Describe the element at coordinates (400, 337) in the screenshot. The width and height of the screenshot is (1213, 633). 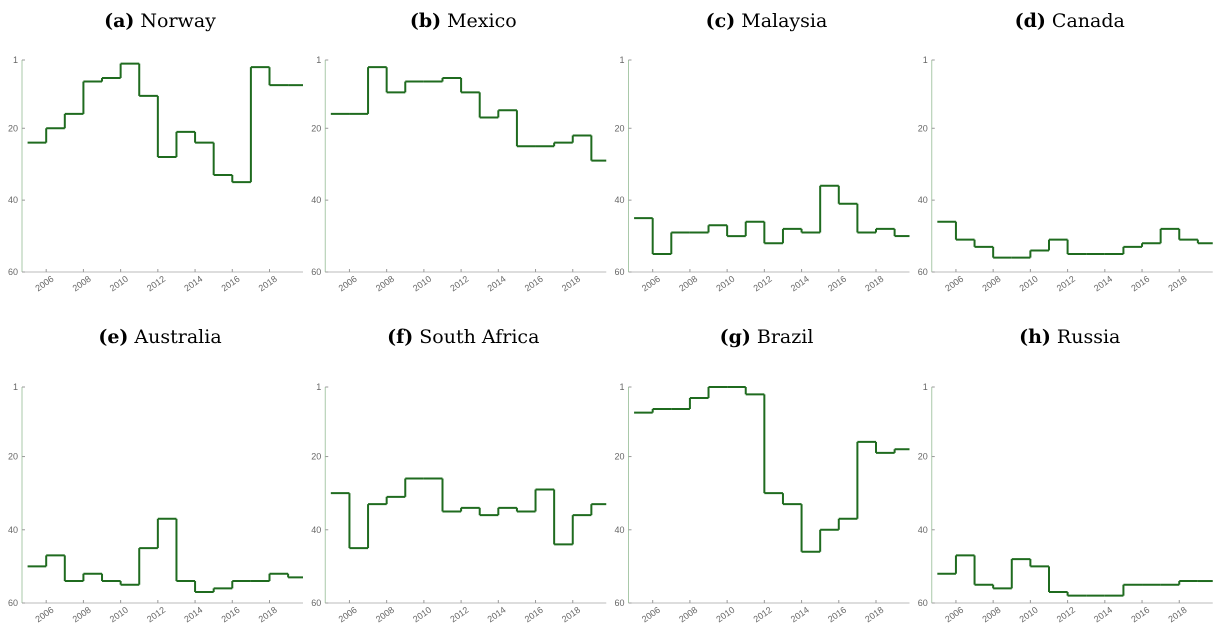
I see `panel-label: (f)` at that location.